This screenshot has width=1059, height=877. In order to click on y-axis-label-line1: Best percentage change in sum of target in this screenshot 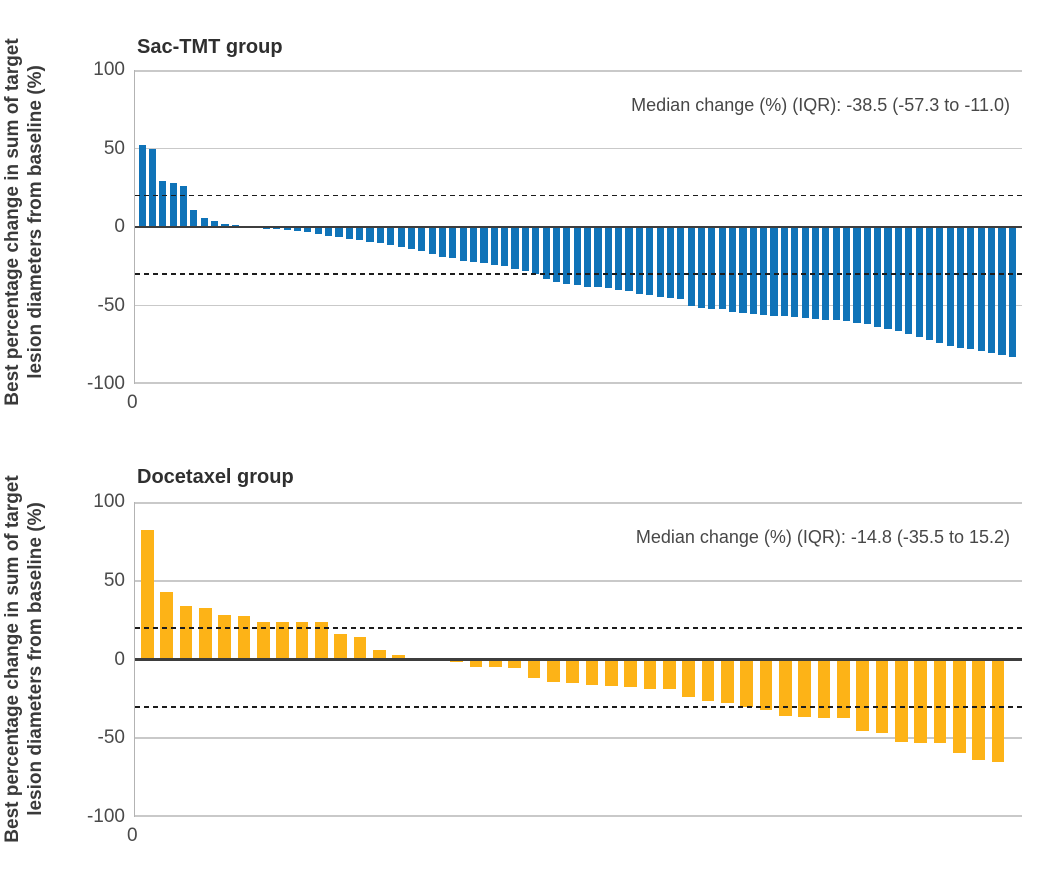, I will do `click(12, 222)`.